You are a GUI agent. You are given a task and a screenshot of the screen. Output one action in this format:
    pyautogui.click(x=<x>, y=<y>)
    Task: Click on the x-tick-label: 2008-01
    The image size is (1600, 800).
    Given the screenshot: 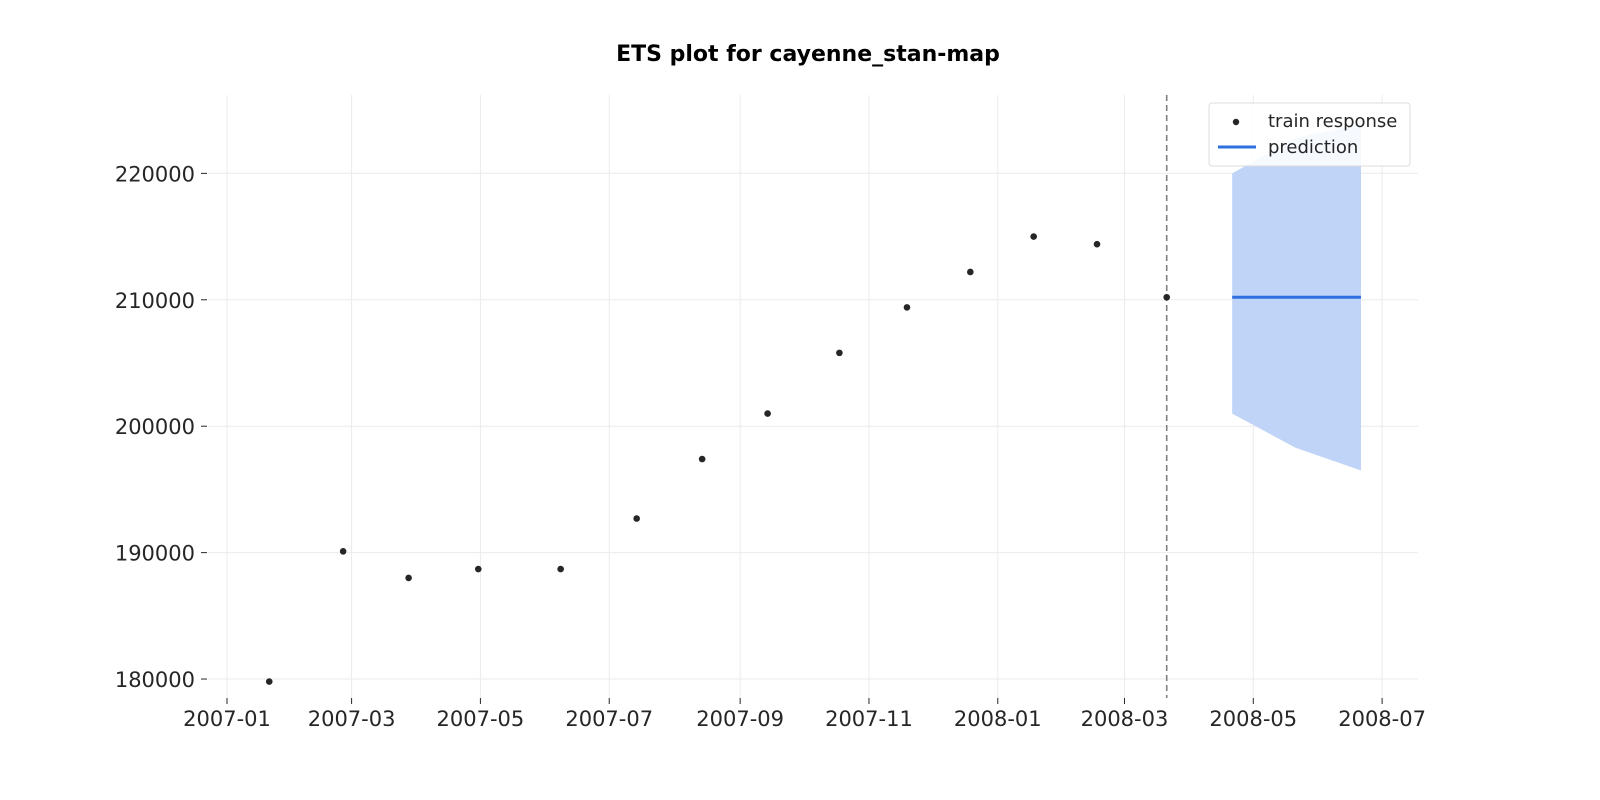 What is the action you would take?
    pyautogui.click(x=998, y=719)
    